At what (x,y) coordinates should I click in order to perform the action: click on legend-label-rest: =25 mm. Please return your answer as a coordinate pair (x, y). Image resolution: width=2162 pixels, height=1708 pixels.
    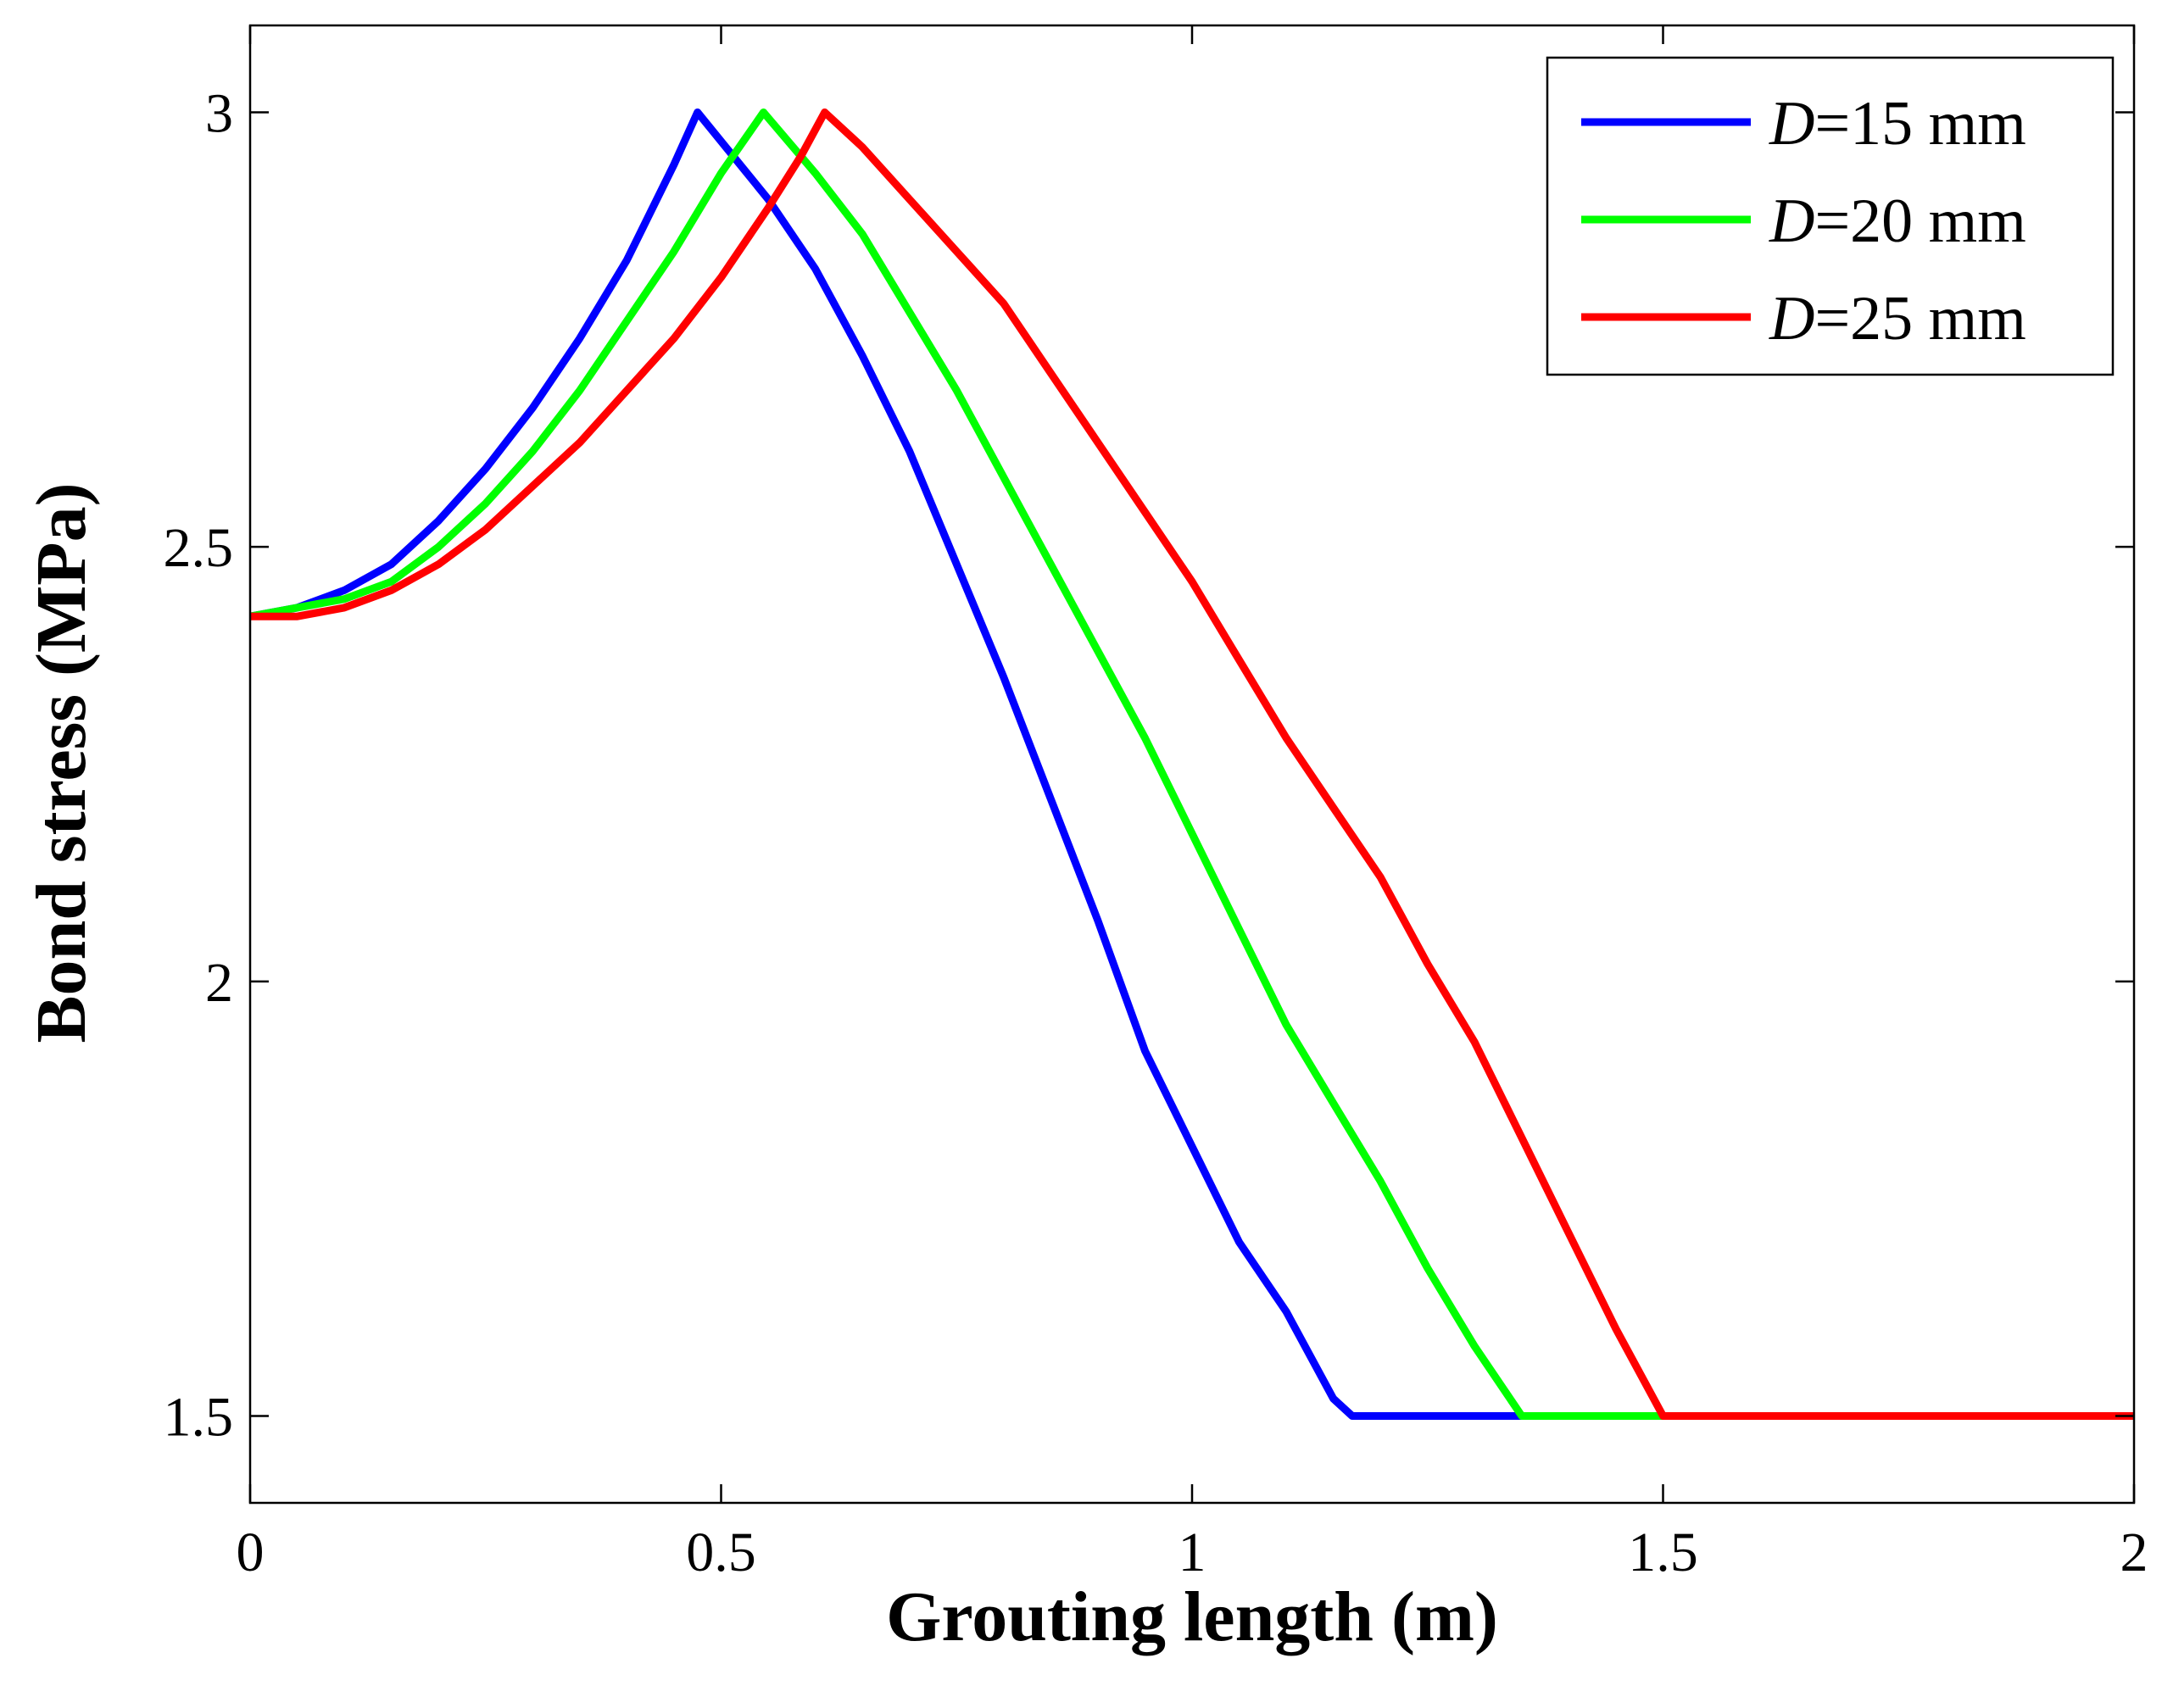
    Looking at the image, I should click on (1920, 318).